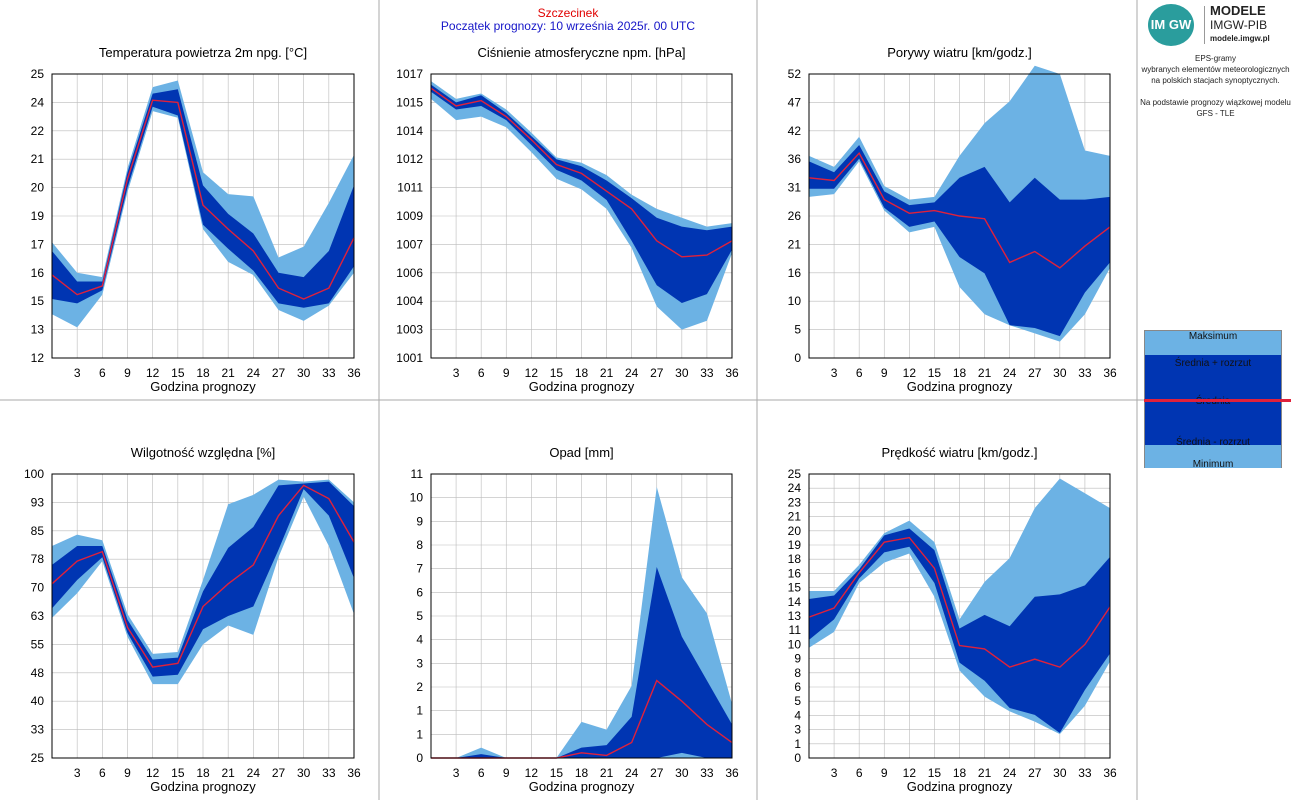  I want to click on y-tick-label: 4, so click(419, 640).